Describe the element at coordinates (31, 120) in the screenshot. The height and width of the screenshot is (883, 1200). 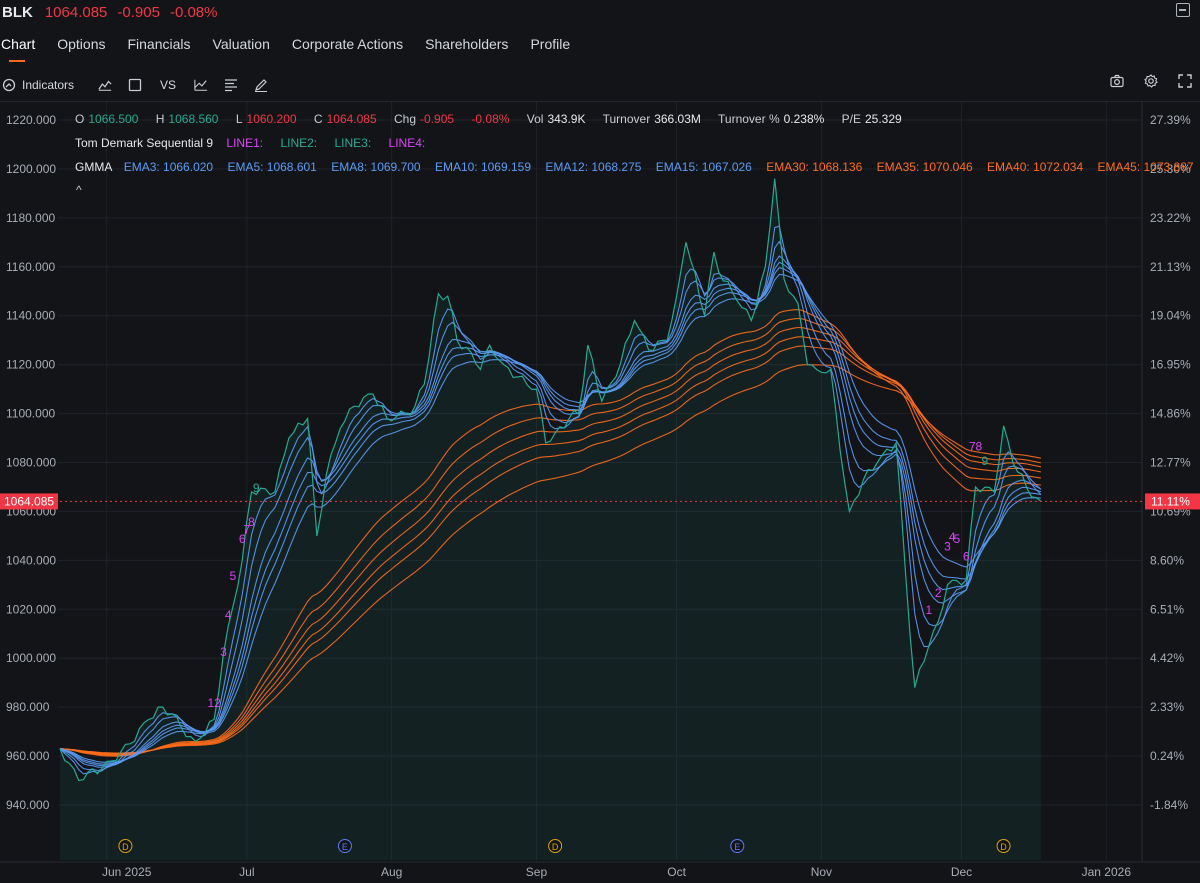
I see `y-tick-left: 1220.000` at that location.